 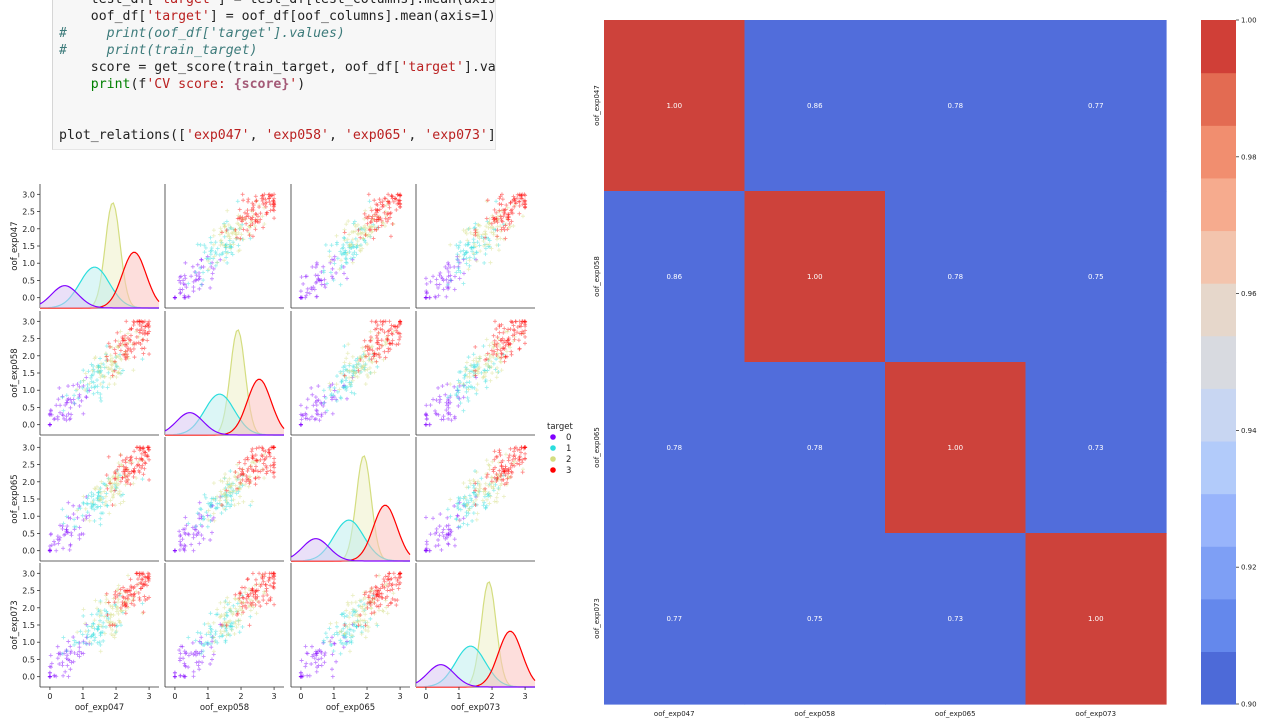 What do you see at coordinates (1096, 277) in the screenshot?
I see `heatmap-cell` at bounding box center [1096, 277].